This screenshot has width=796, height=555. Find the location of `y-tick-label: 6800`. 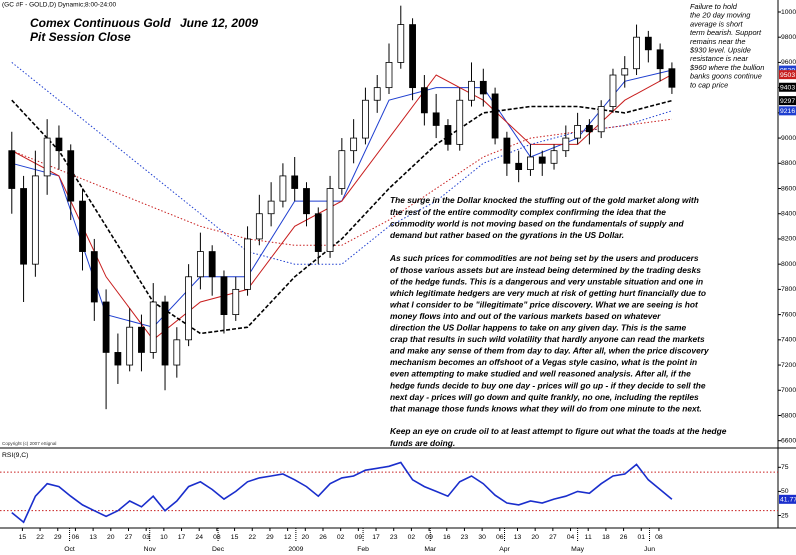

y-tick-label: 6800 is located at coordinates (788, 415).